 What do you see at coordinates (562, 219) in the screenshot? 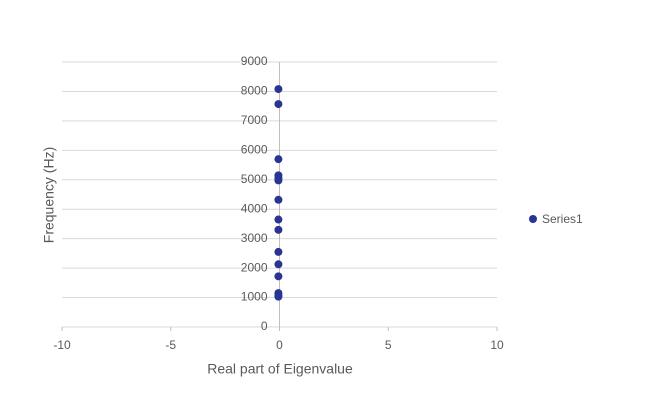
I see `legend-label: Series1` at bounding box center [562, 219].